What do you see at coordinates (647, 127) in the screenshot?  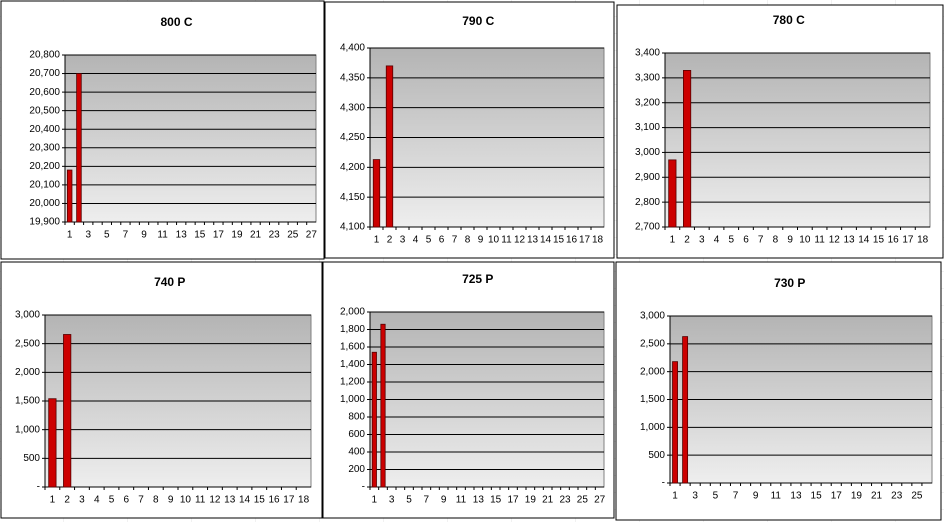 I see `y-tick-label: 3,100` at bounding box center [647, 127].